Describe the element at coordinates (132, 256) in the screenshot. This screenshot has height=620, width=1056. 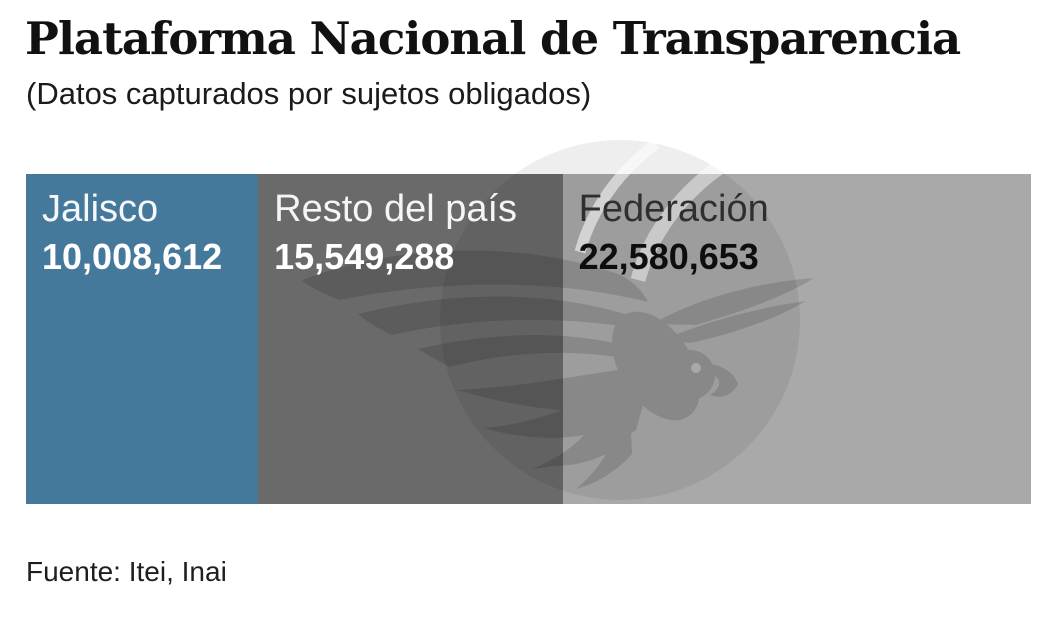
I see `segment-value: 10,008,612` at that location.